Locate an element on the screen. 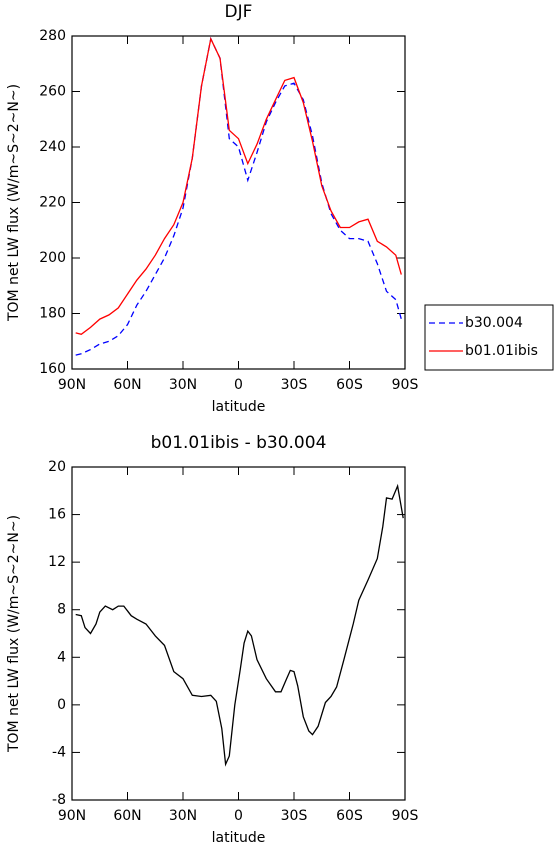  y-tick-label: 260 is located at coordinates (52, 92).